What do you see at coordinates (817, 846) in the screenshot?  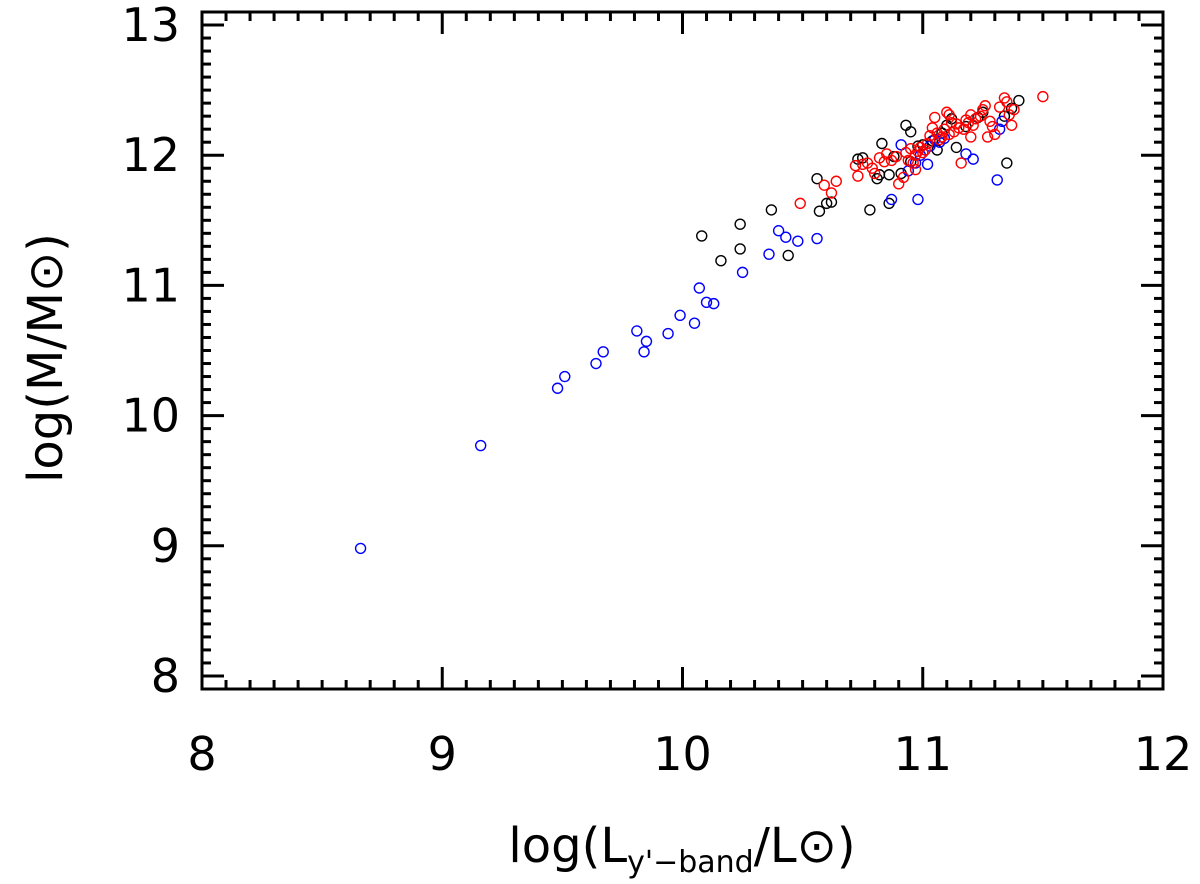 I see `x-axis-sun-symbol: ⊙` at bounding box center [817, 846].